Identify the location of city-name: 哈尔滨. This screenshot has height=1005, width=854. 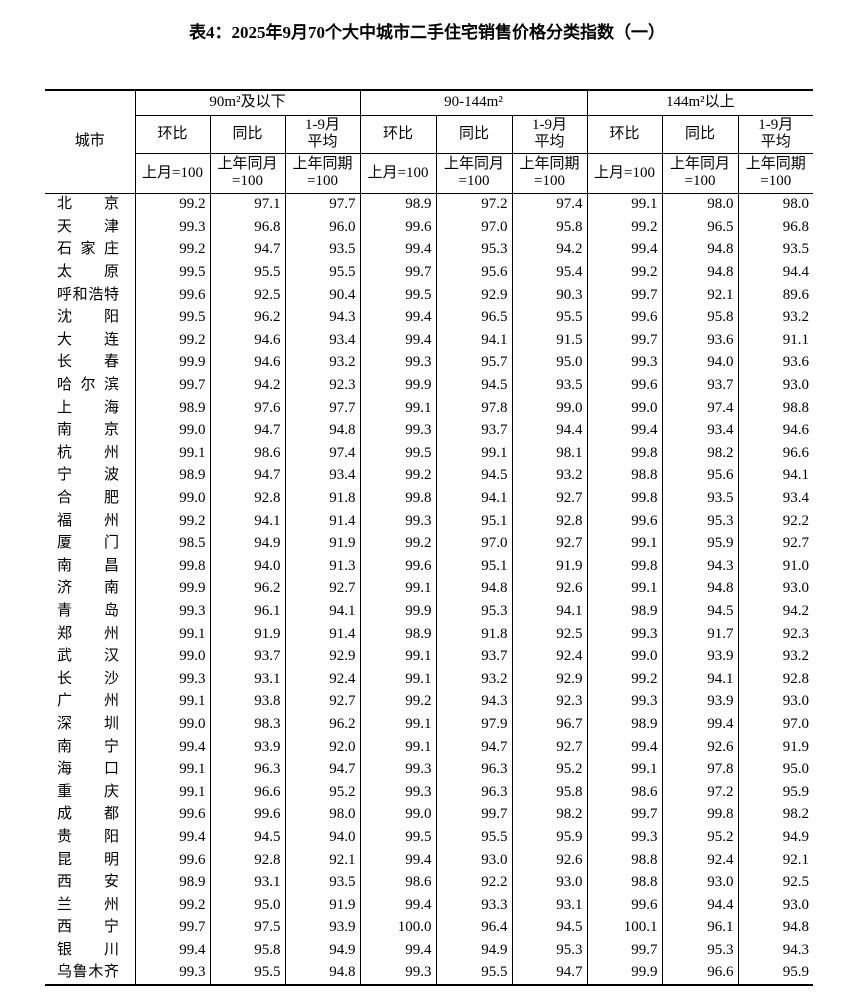
(88, 385).